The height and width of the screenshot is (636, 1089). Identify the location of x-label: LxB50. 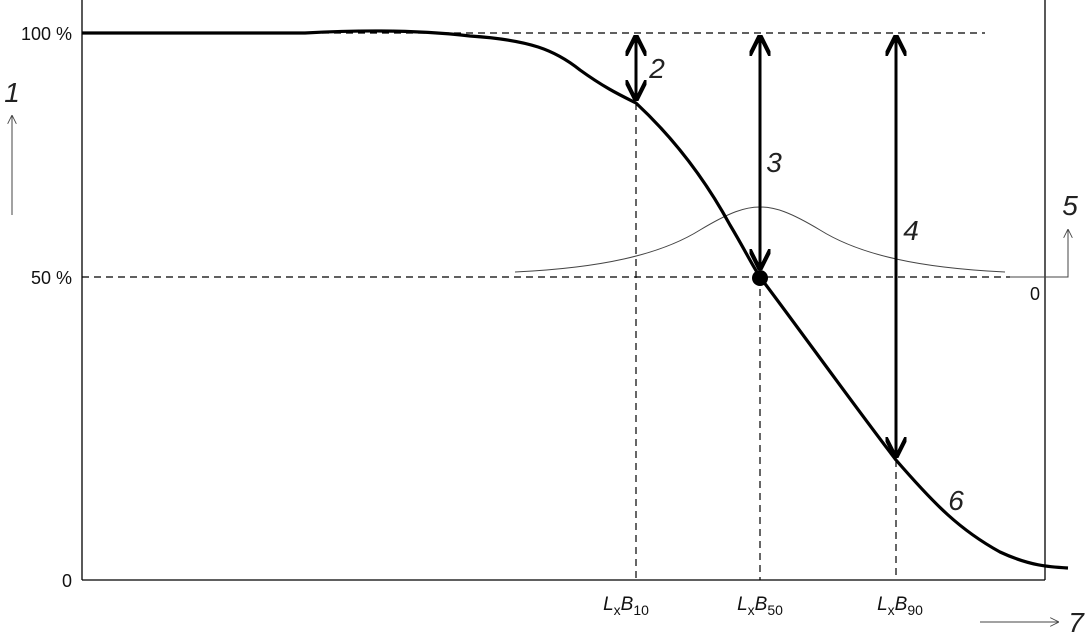
(760, 606).